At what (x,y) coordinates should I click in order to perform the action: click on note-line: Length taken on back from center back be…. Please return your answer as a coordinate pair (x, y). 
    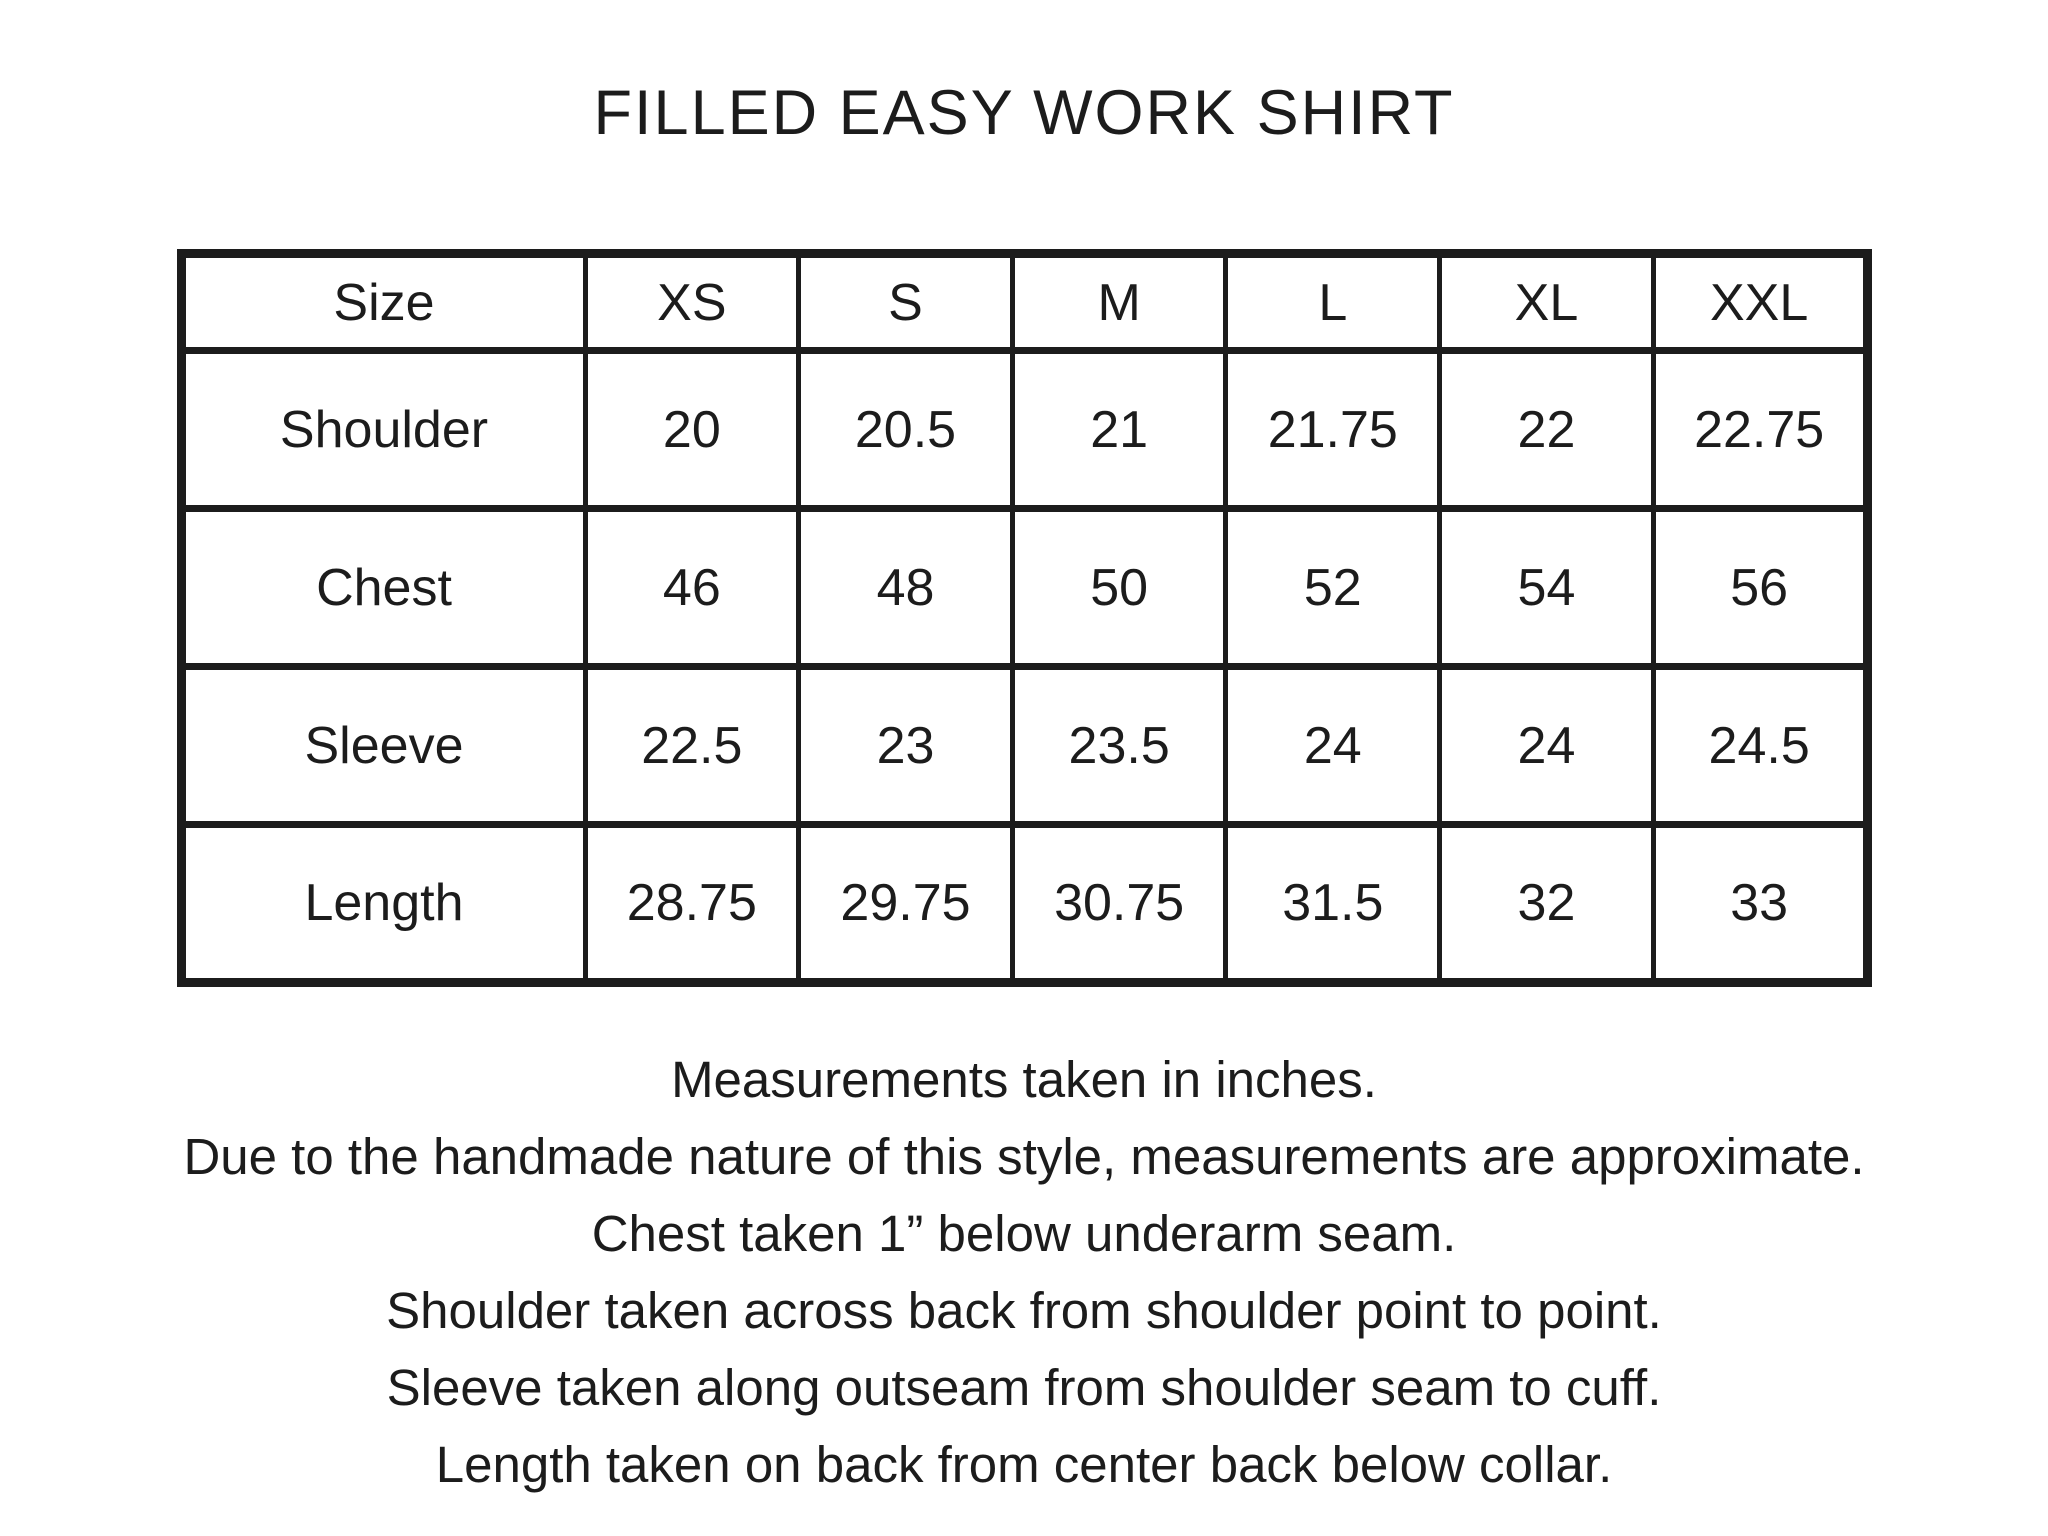
    Looking at the image, I should click on (1024, 1464).